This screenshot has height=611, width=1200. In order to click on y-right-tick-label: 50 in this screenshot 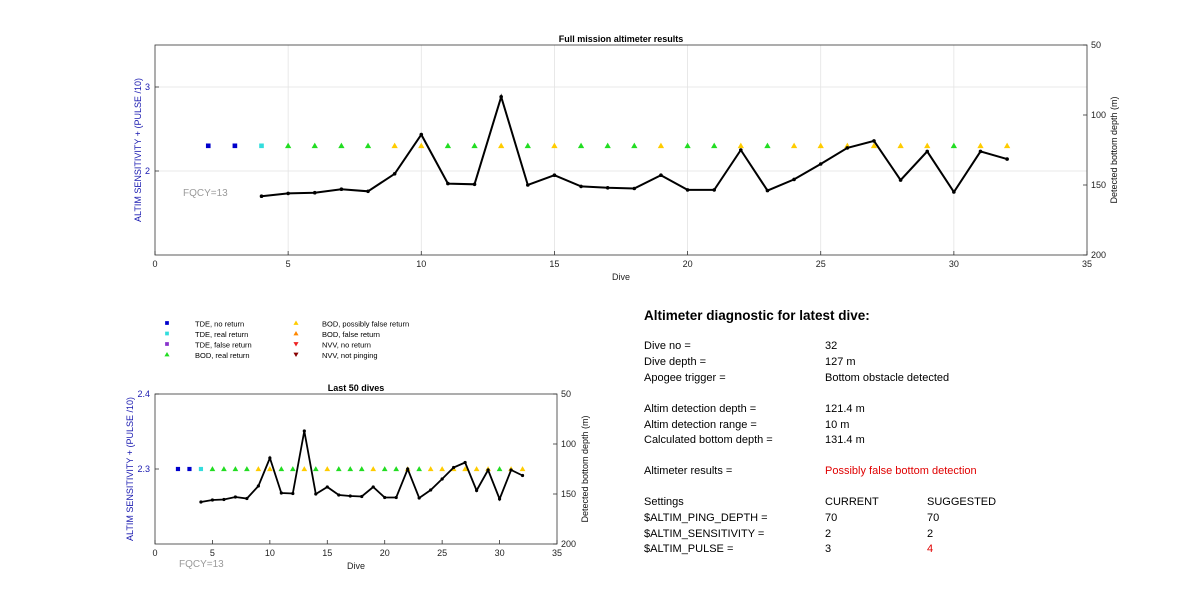, I will do `click(1096, 45)`.